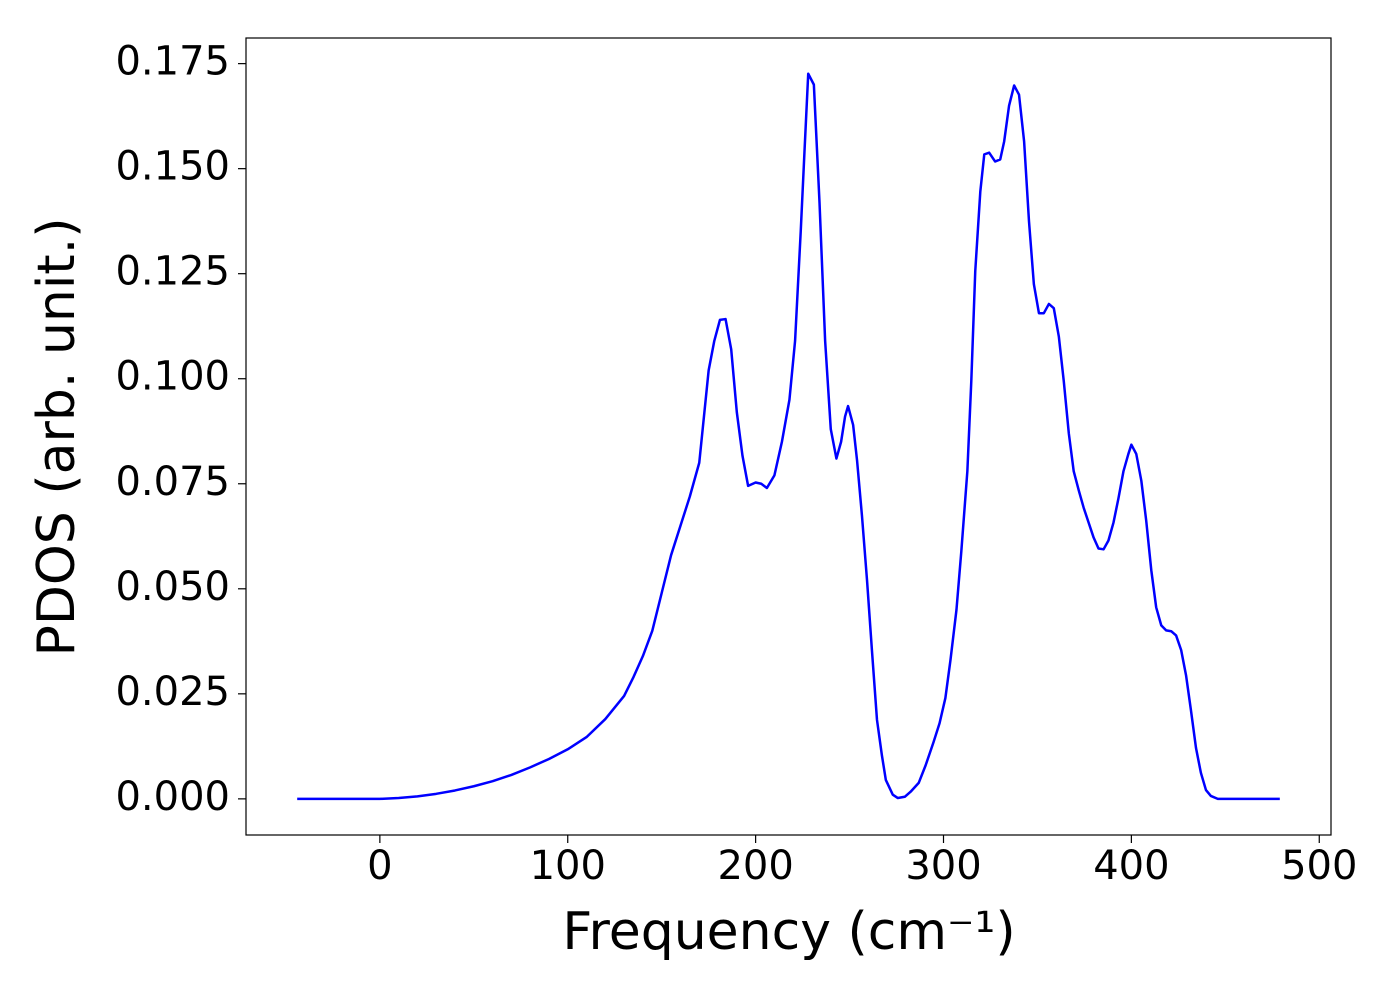 The height and width of the screenshot is (1000, 1400). I want to click on y-tick-label: 0.175, so click(172, 62).